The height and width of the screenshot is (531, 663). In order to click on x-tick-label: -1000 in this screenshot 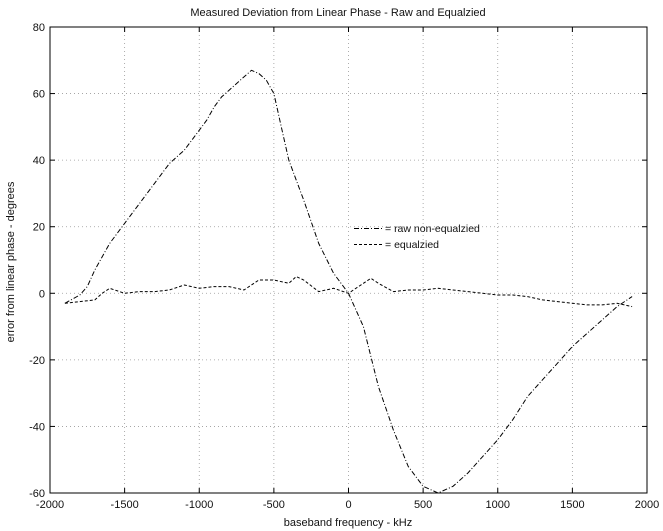, I will do `click(199, 505)`.